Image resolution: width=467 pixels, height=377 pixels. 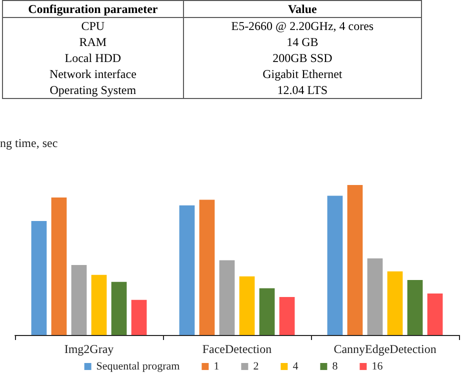 I want to click on legend-label: Sequental program, so click(x=138, y=366).